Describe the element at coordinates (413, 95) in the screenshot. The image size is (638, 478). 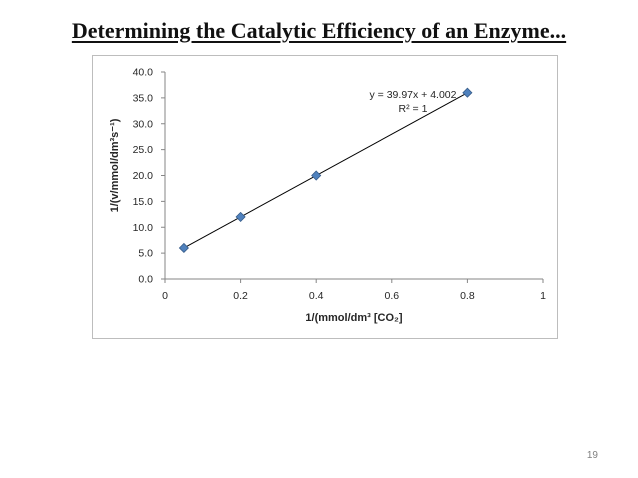
I see `trendline-equation: y = 39.97x + 4.002` at that location.